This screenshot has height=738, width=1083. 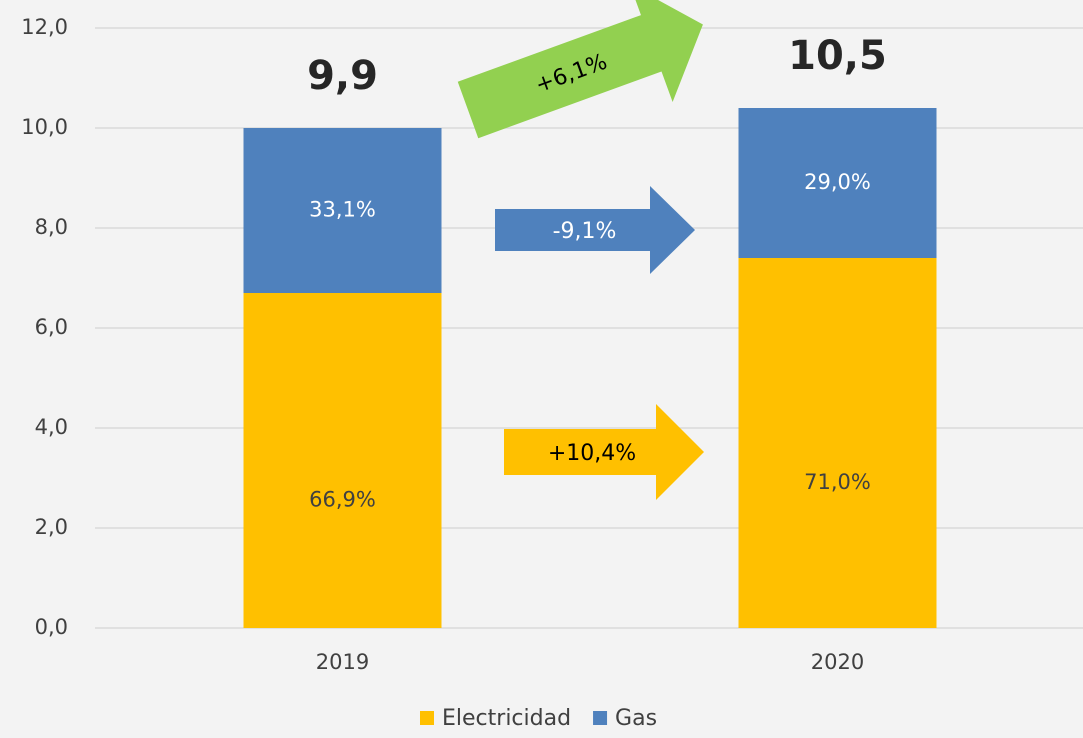 What do you see at coordinates (51, 527) in the screenshot?
I see `y-tick-label: 2,0` at bounding box center [51, 527].